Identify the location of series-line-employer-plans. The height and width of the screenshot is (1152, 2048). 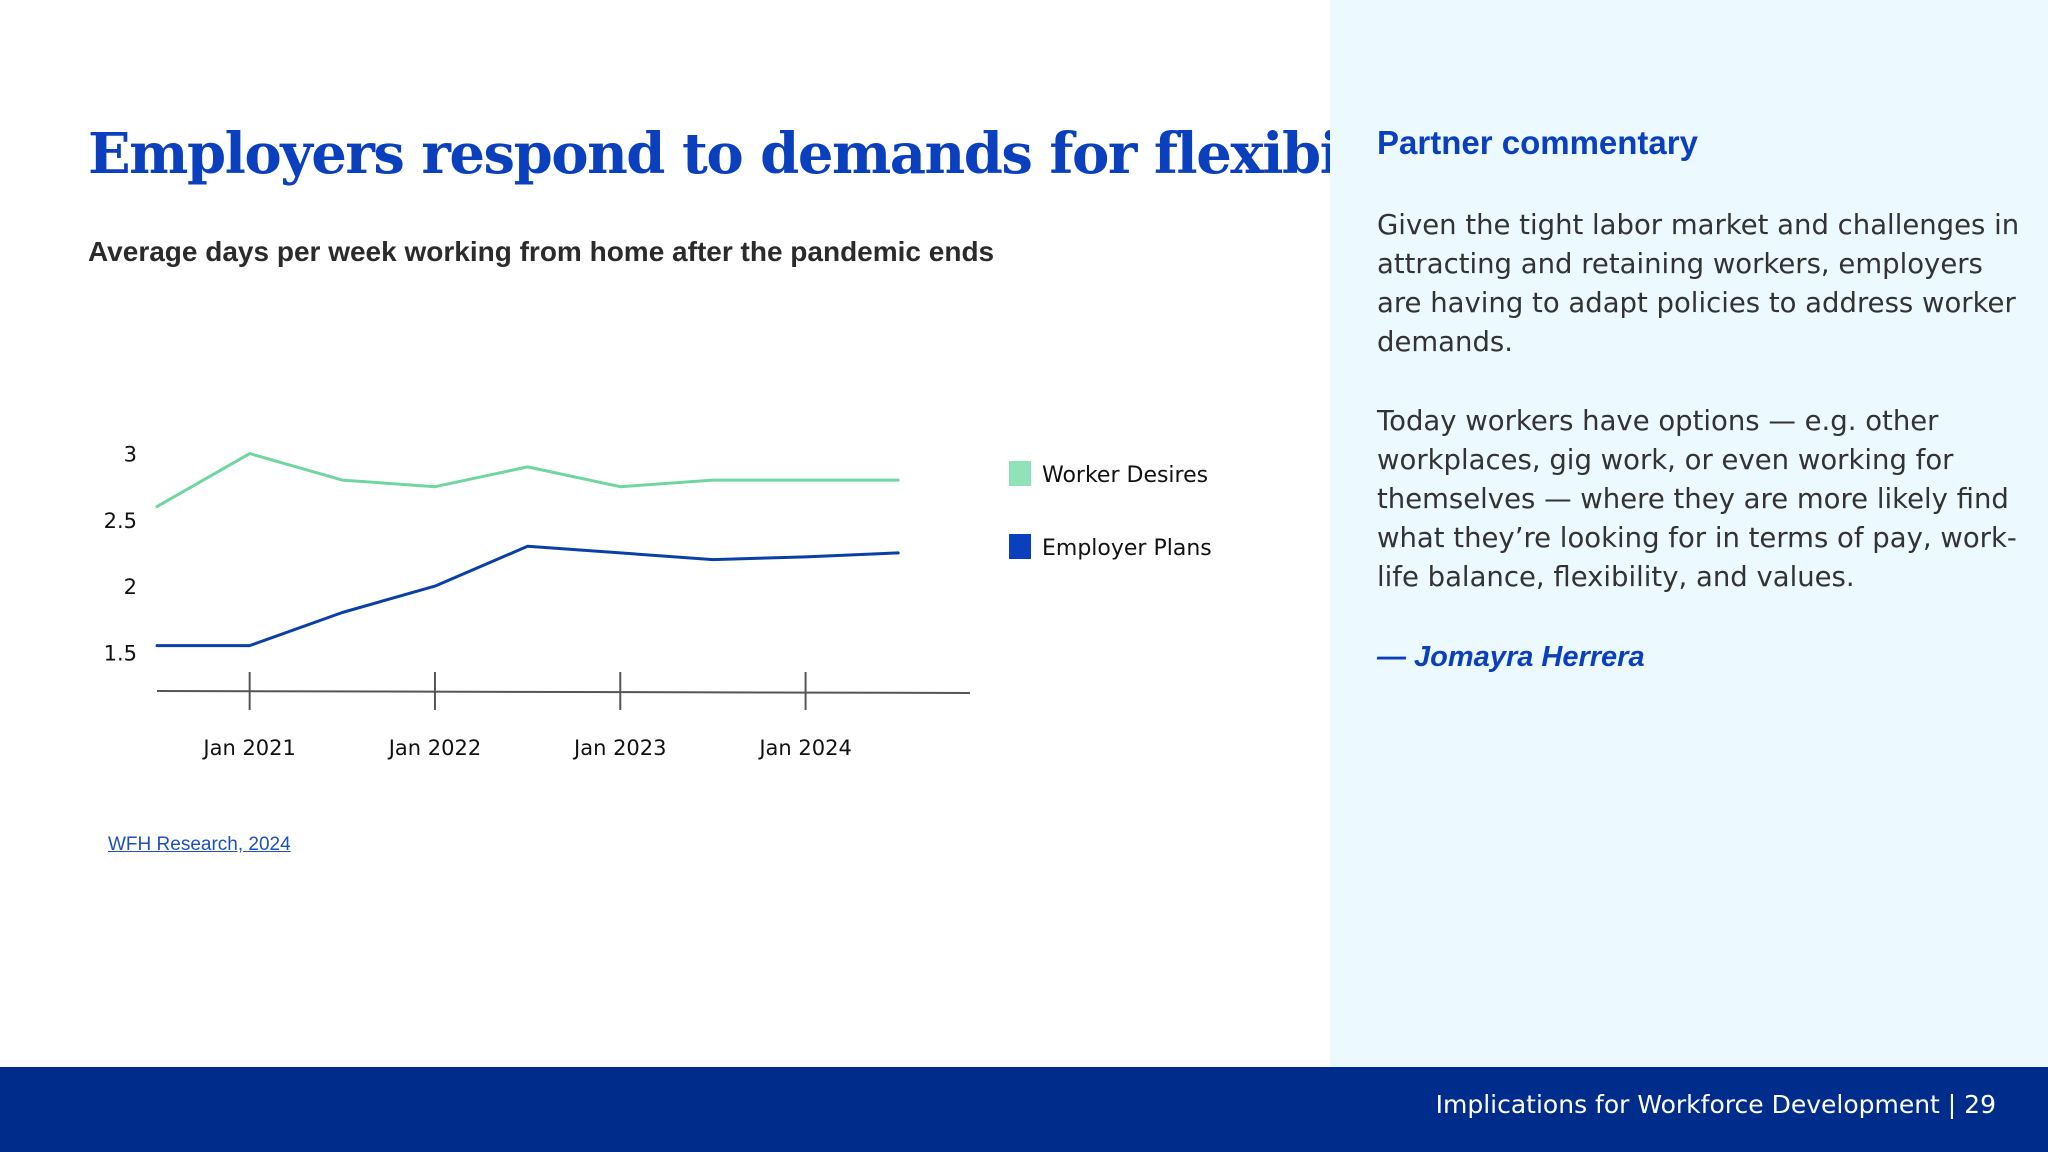
(527, 596).